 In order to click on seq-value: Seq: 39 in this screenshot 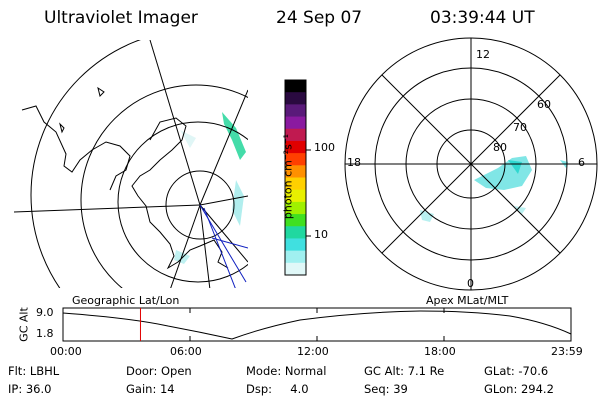, I will do `click(386, 389)`.